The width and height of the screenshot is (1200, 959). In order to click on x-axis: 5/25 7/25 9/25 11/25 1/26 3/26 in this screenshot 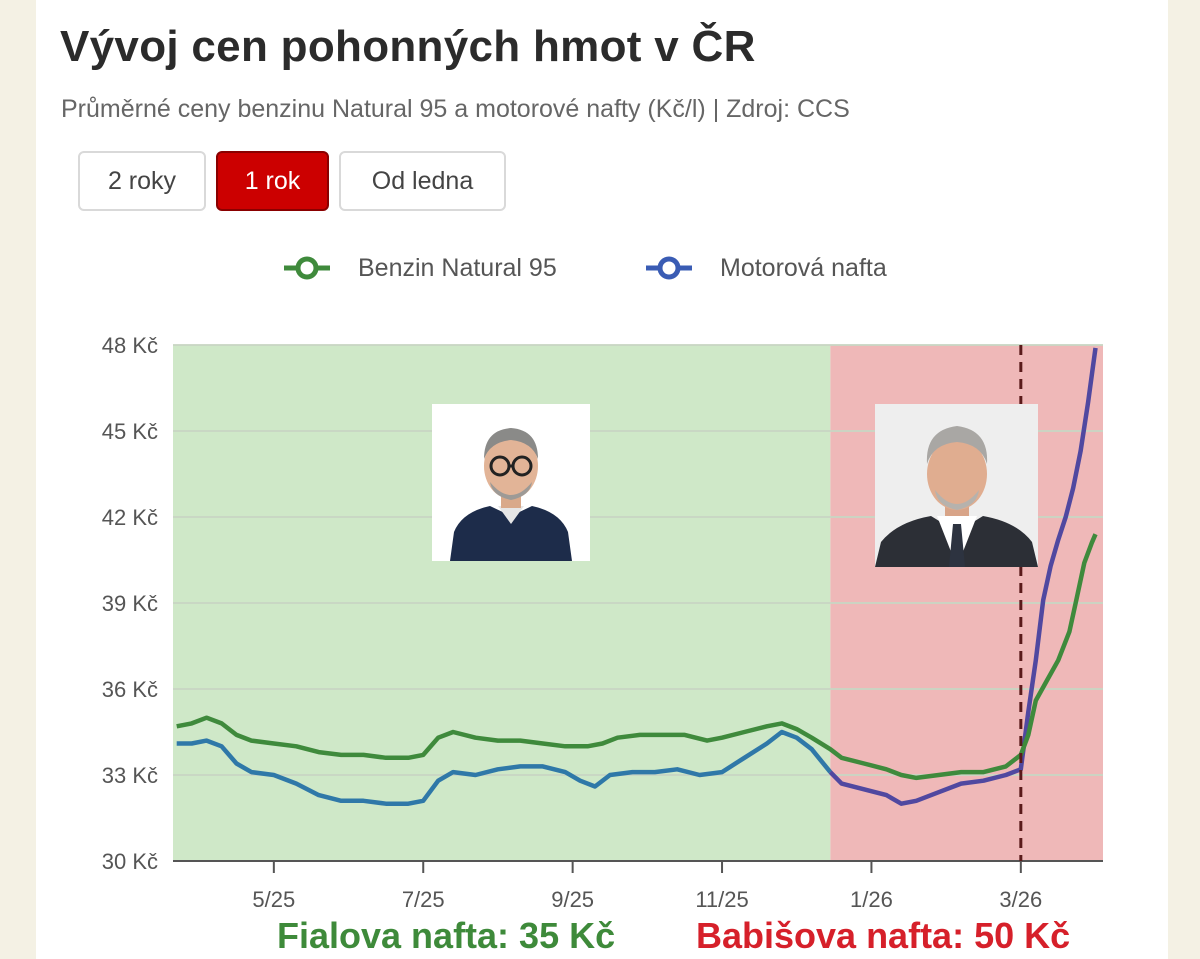, I will do `click(638, 886)`.